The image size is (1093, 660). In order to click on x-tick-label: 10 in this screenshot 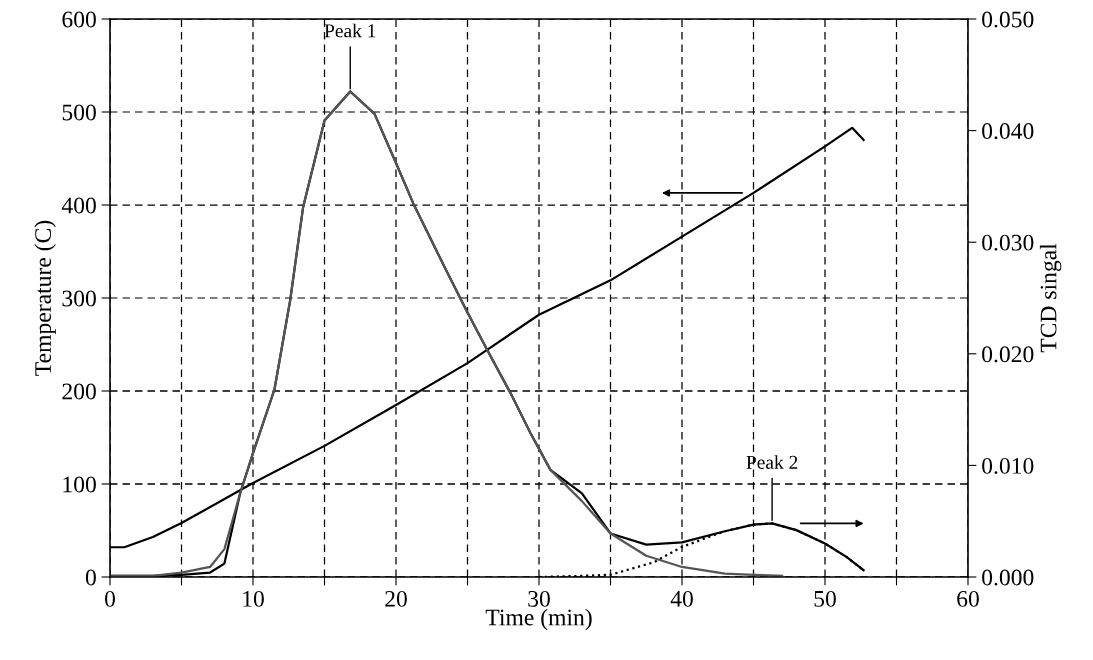, I will do `click(253, 598)`.